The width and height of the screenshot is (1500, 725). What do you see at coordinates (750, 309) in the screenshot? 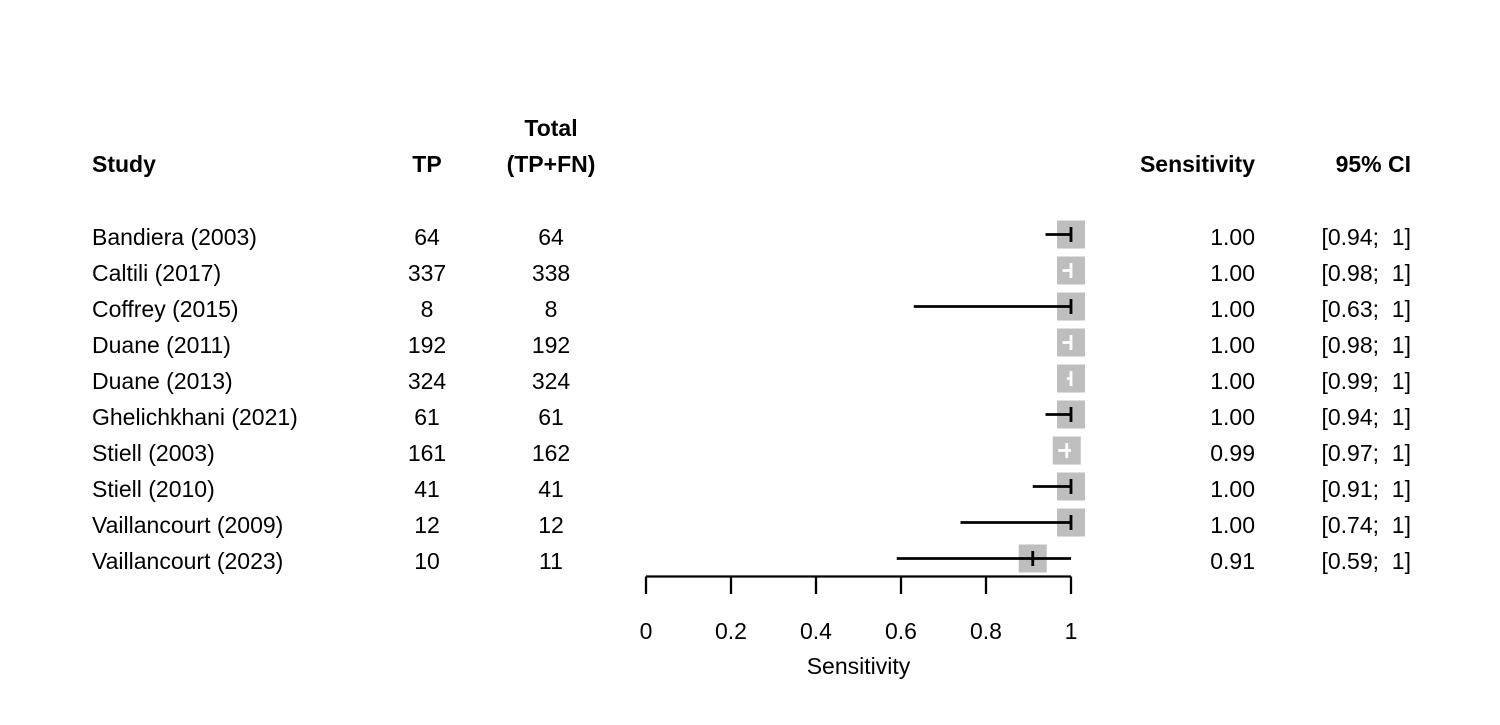
I see `table-row: Coffrey (2015) 8 8 1.00 [0.63; 1]` at bounding box center [750, 309].